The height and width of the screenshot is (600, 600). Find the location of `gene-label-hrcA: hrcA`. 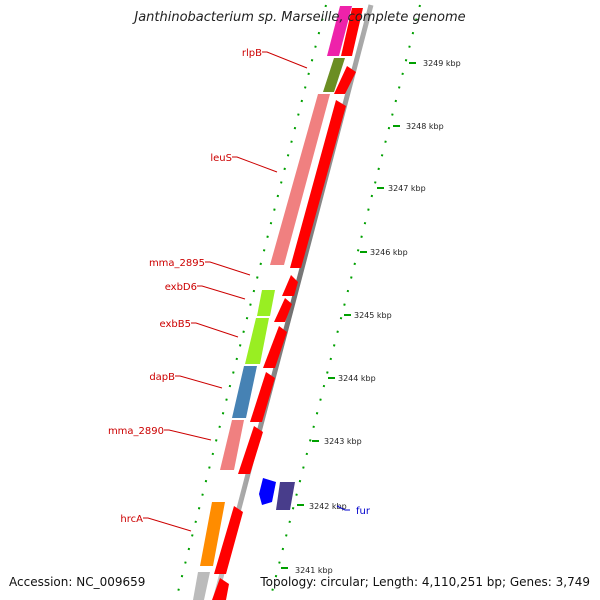

gene-label-hrcA: hrcA is located at coordinates (131, 519).